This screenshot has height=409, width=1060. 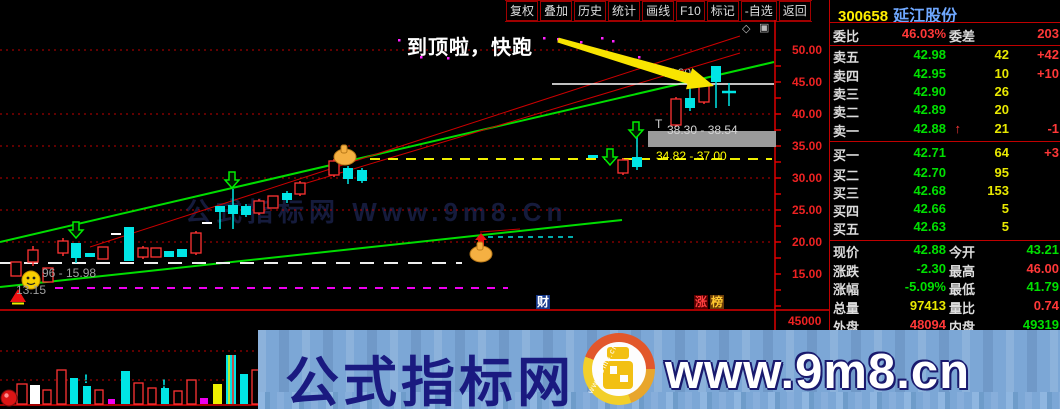 I want to click on level-delta: -1, so click(x=1053, y=128).